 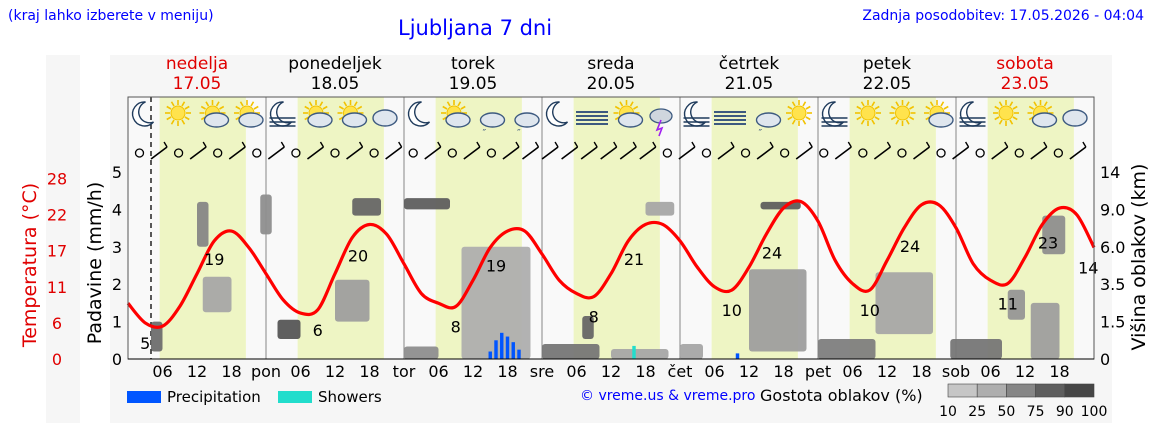 I want to click on moon-icon, so click(x=419, y=114).